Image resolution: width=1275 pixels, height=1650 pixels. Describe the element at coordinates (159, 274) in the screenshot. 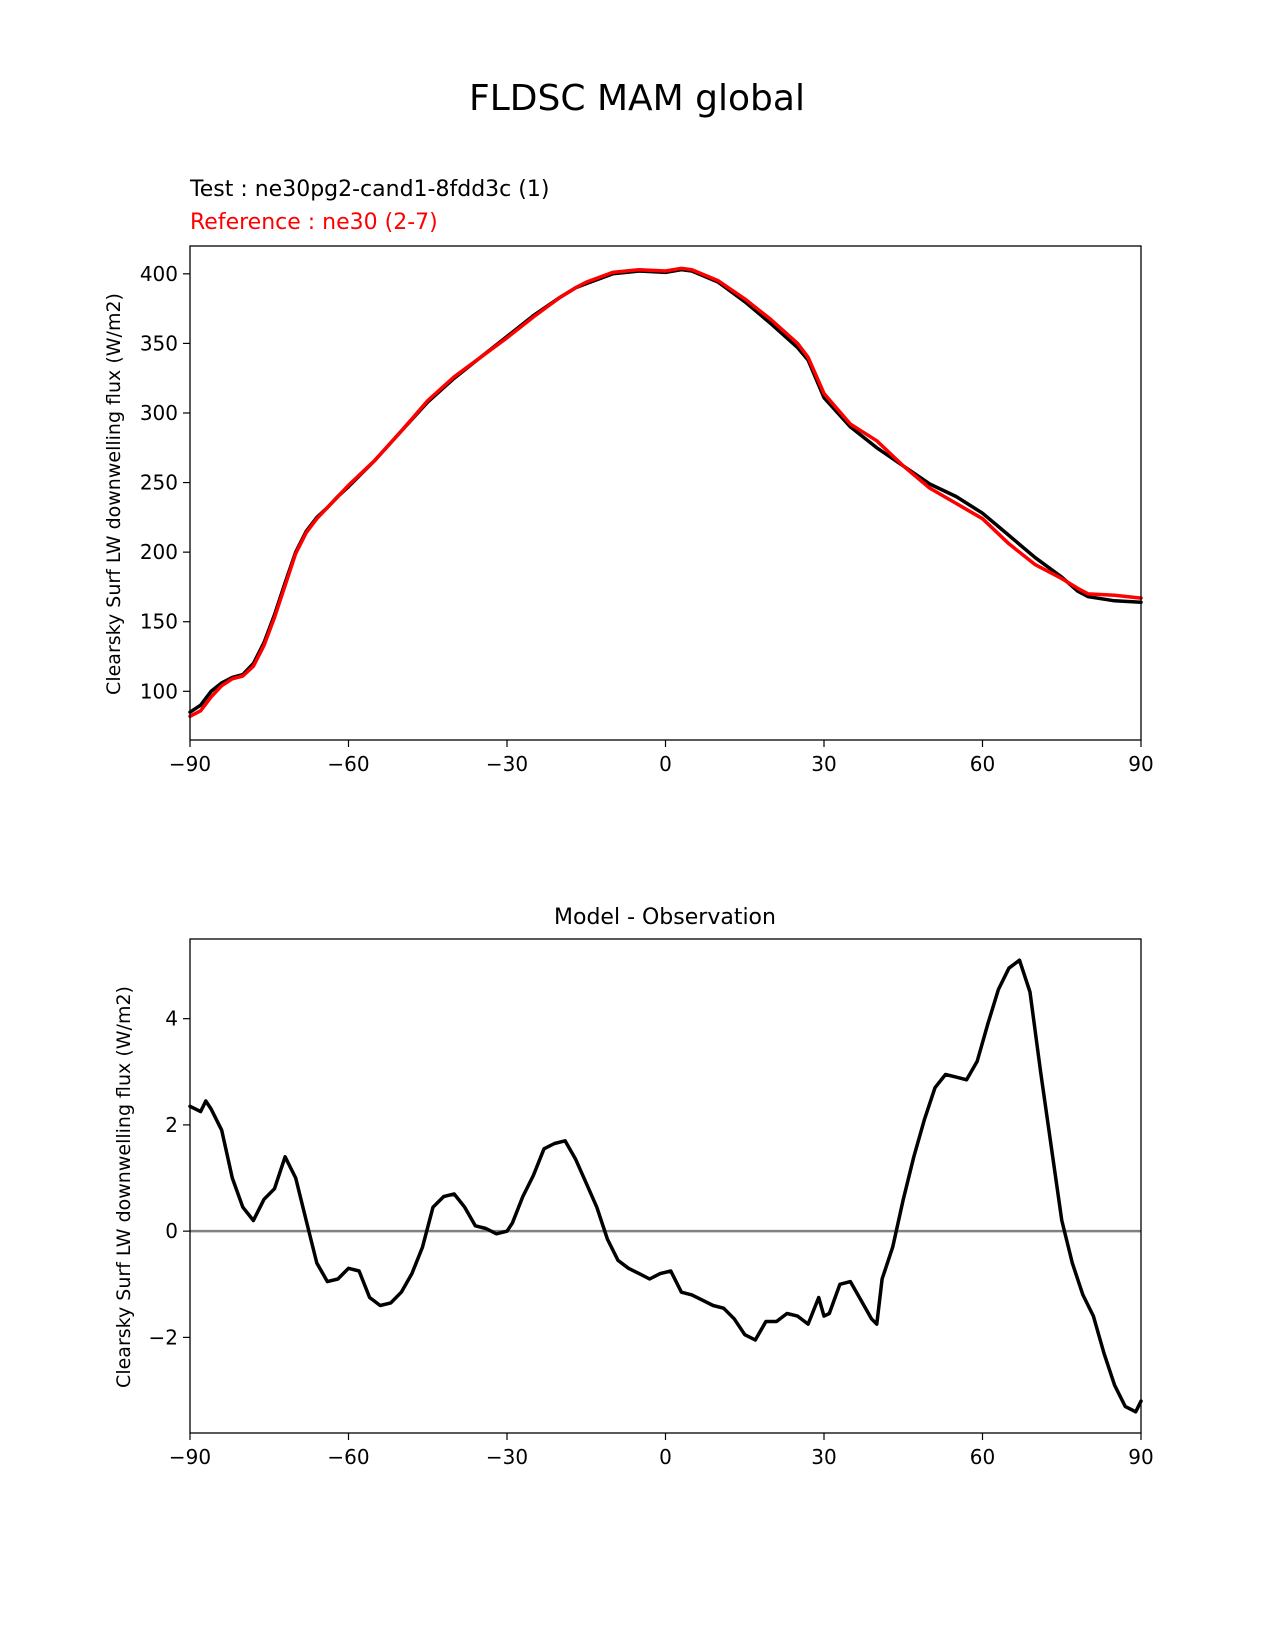

I see `top-y-tick-label: 400` at that location.